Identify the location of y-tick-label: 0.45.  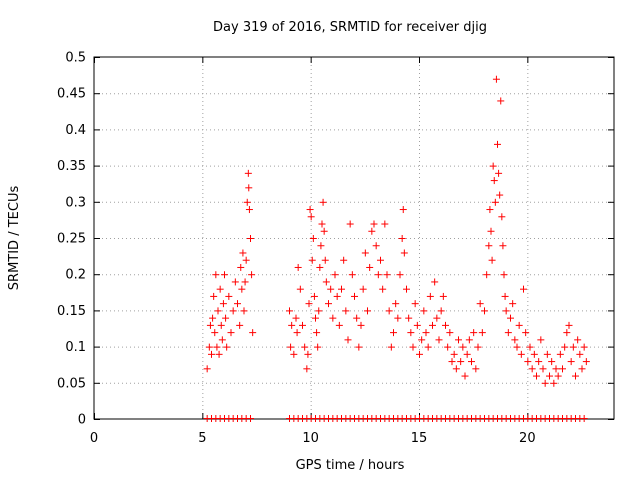
(71, 94).